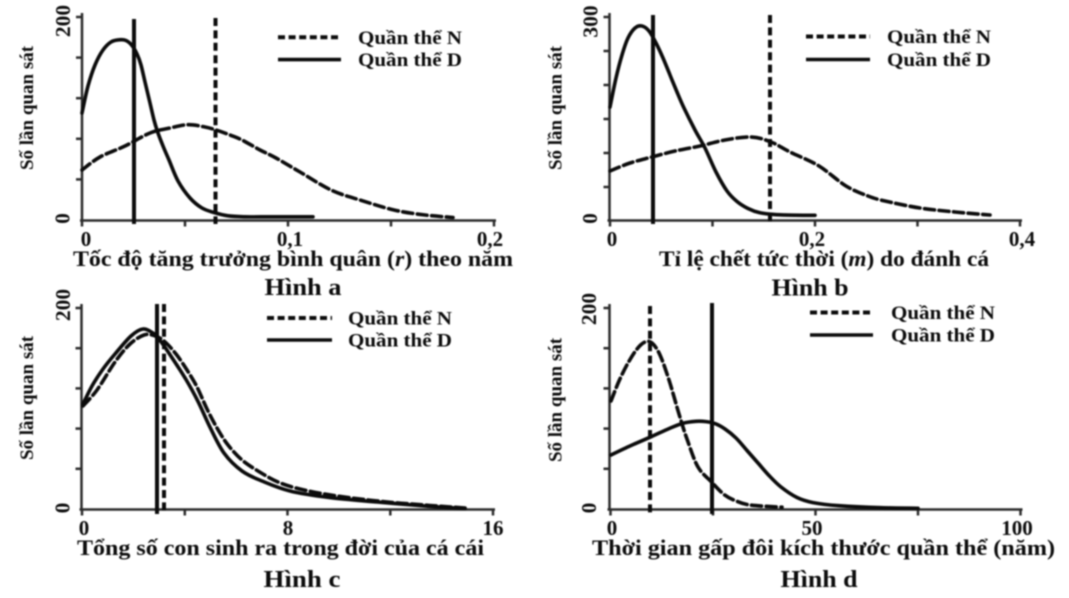 This screenshot has height=598, width=1069. Describe the element at coordinates (591, 21) in the screenshot. I see `svg-text: 300` at that location.